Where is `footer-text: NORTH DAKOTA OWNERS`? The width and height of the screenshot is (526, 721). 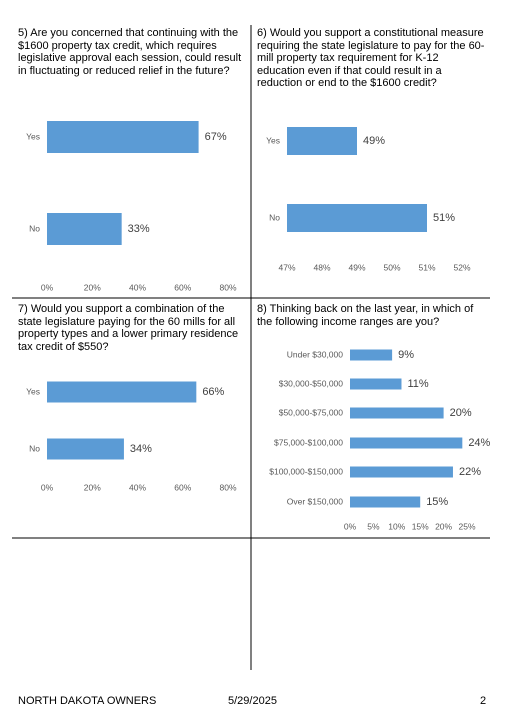
footer-text: NORTH DAKOTA OWNERS is located at coordinates (87, 701).